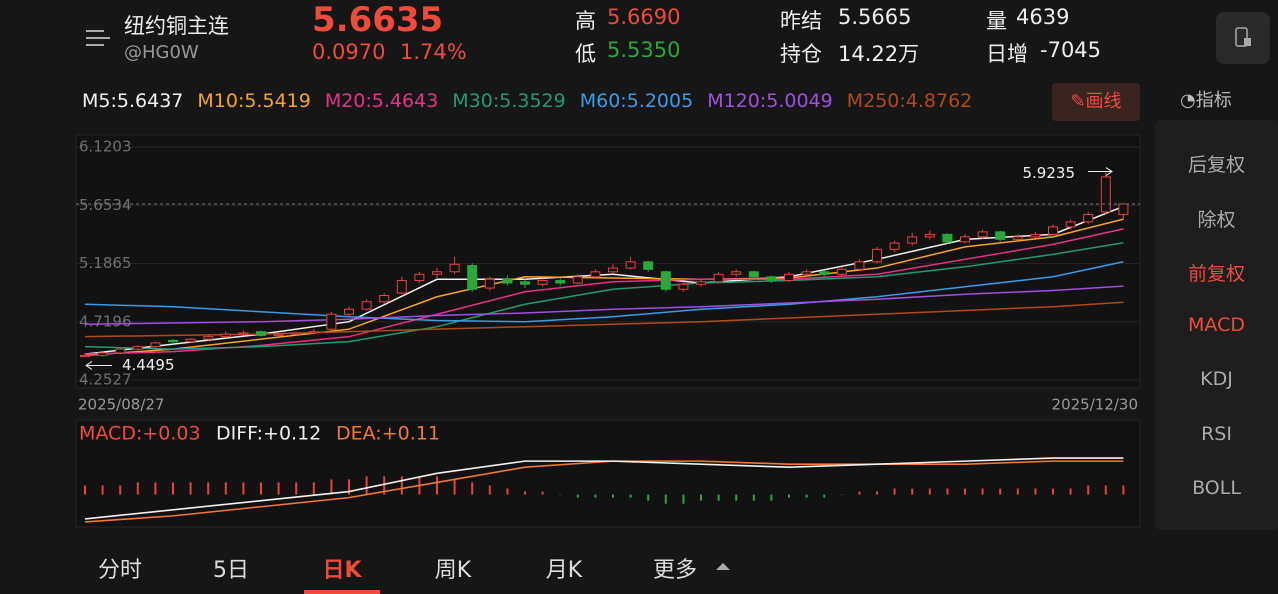 Image resolution: width=1278 pixels, height=594 pixels. What do you see at coordinates (1216, 488) in the screenshot?
I see `side-menu-item: BOLL` at bounding box center [1216, 488].